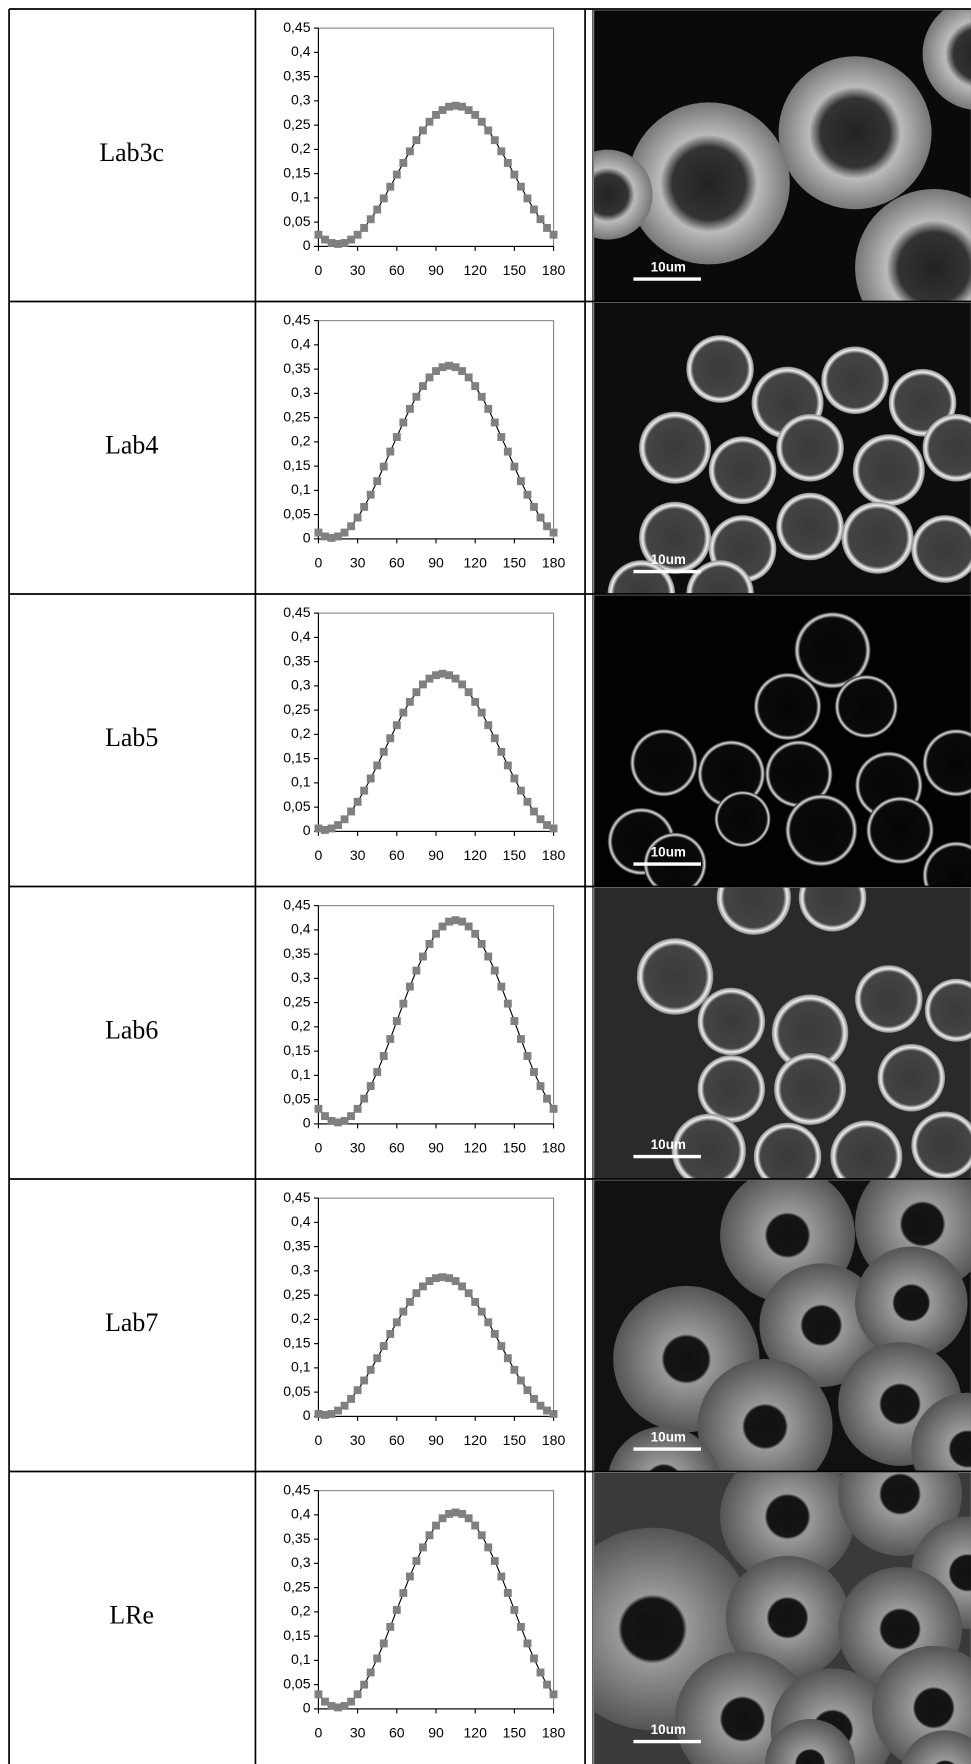 This screenshot has height=1764, width=971. Describe the element at coordinates (554, 562) in the screenshot. I see `x-tick-label: 180` at that location.